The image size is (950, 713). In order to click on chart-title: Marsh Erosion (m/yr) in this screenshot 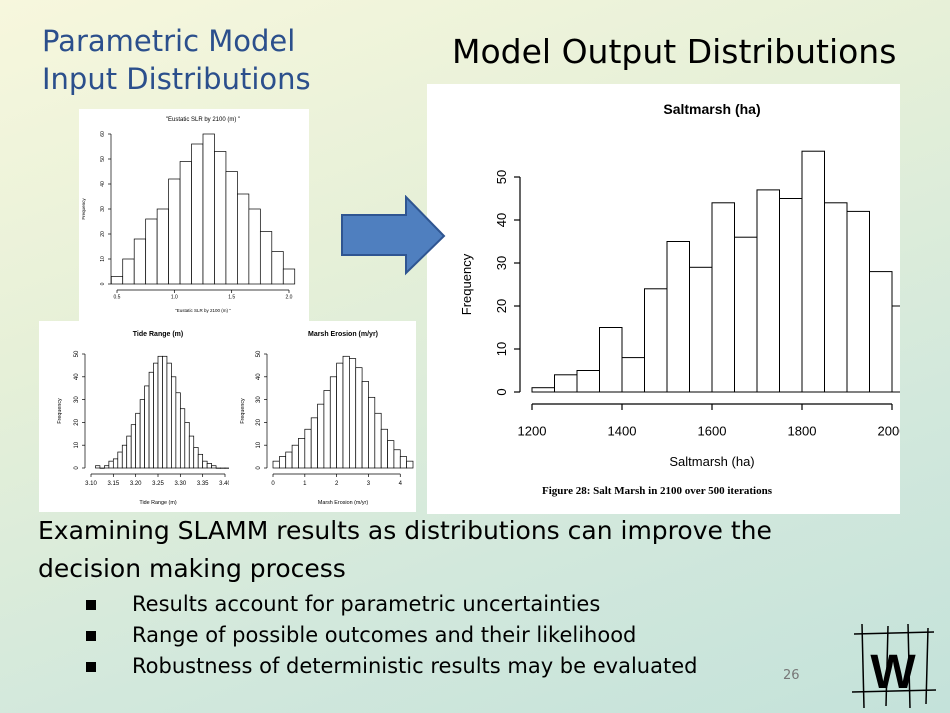, I will do `click(343, 334)`.